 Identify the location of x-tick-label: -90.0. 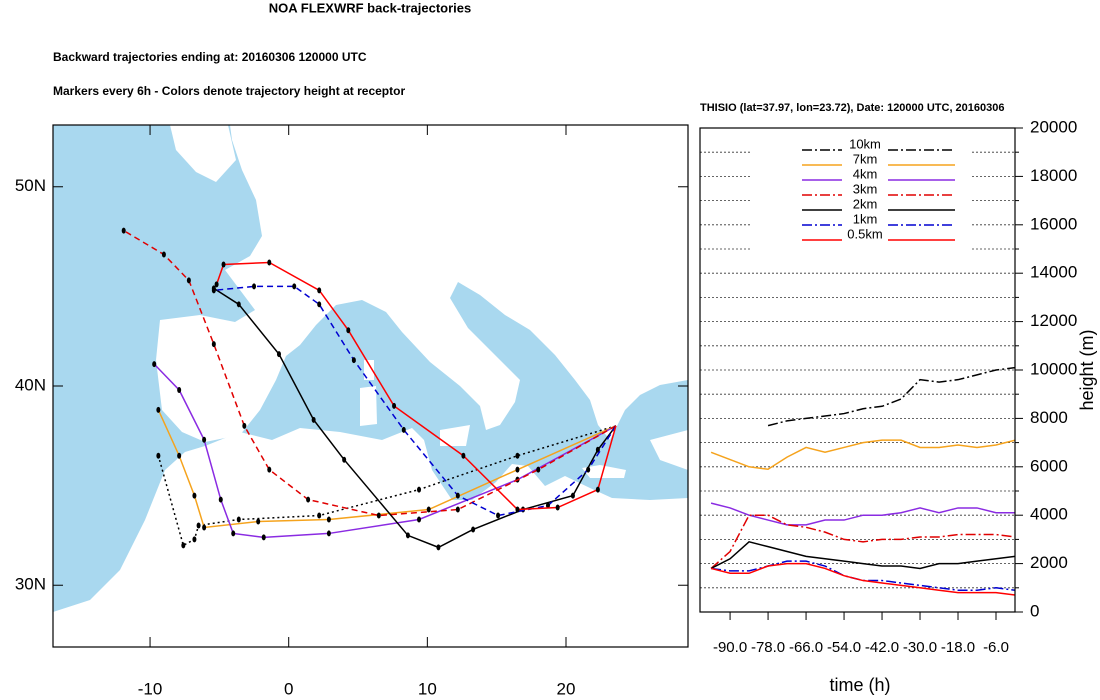
(730, 647).